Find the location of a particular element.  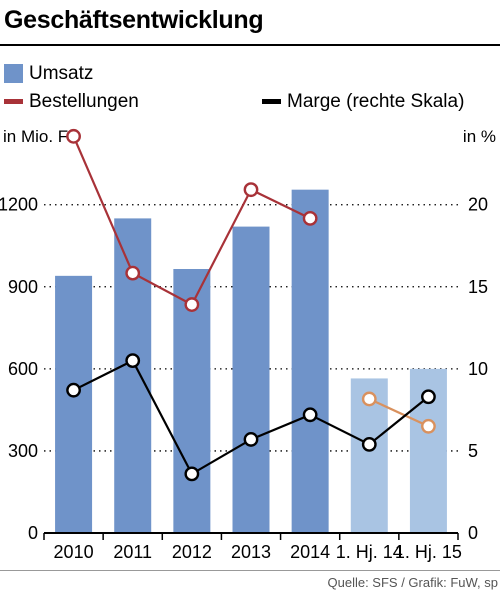

source-note: Quelle: SFS / Grafik: FuW, sp is located at coordinates (413, 582).